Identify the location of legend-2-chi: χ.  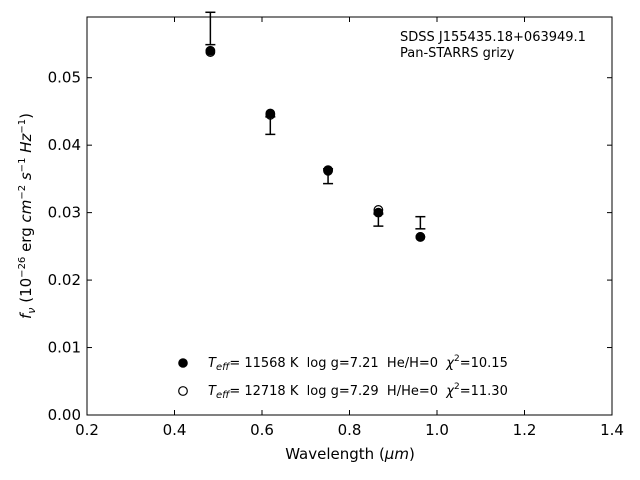
(450, 391).